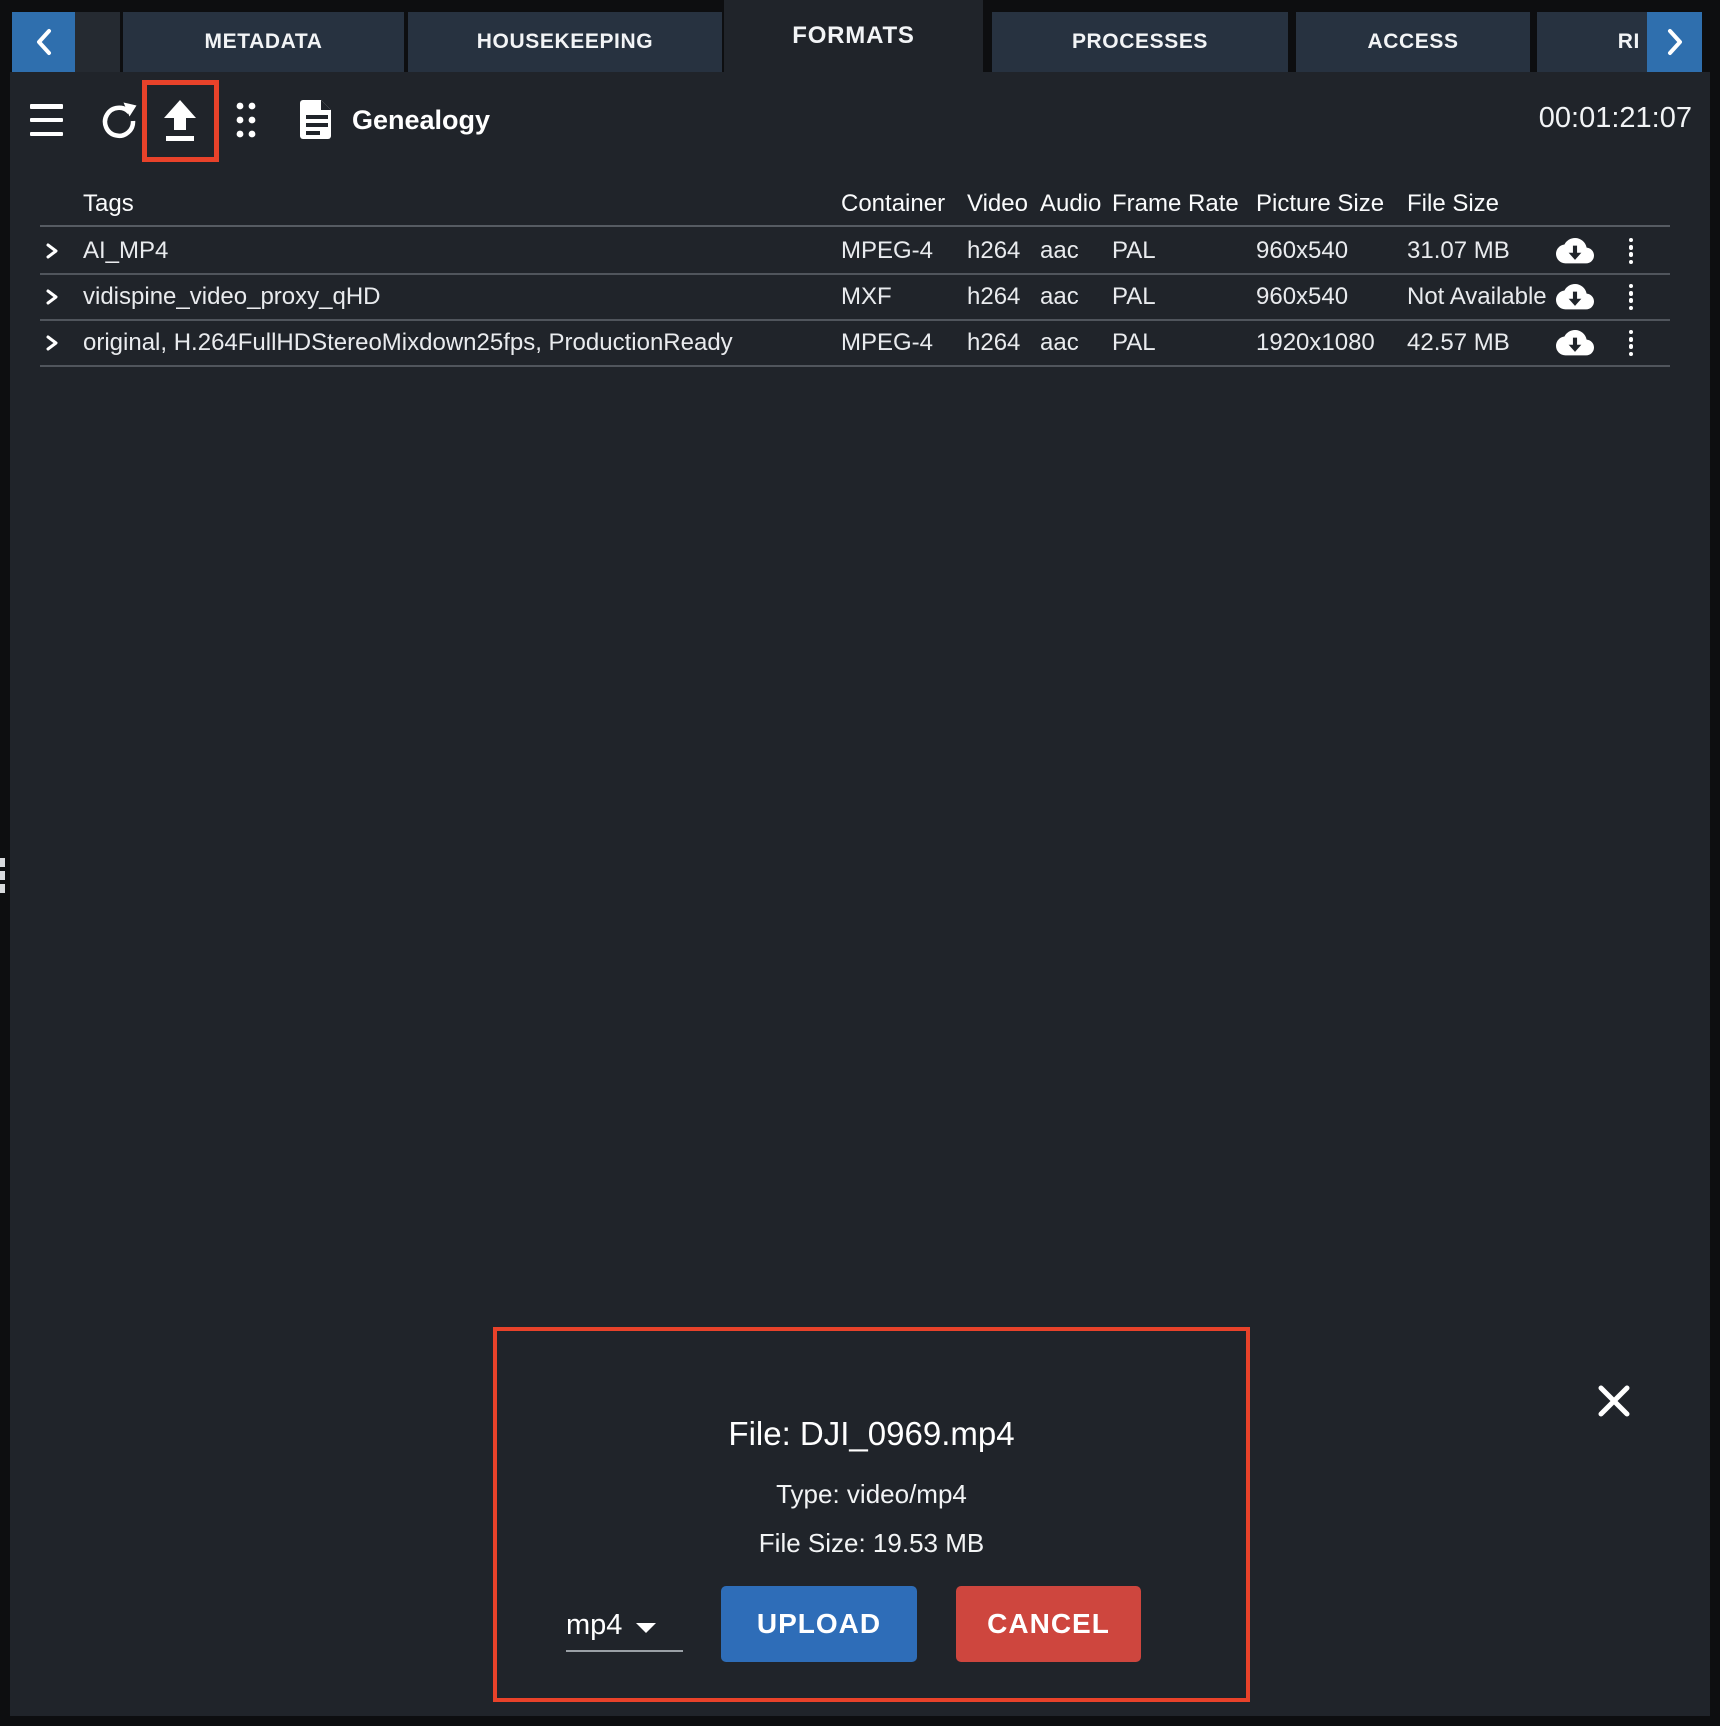 The height and width of the screenshot is (1726, 1720). Describe the element at coordinates (624, 1626) in the screenshot. I see `format-select: mp4` at that location.